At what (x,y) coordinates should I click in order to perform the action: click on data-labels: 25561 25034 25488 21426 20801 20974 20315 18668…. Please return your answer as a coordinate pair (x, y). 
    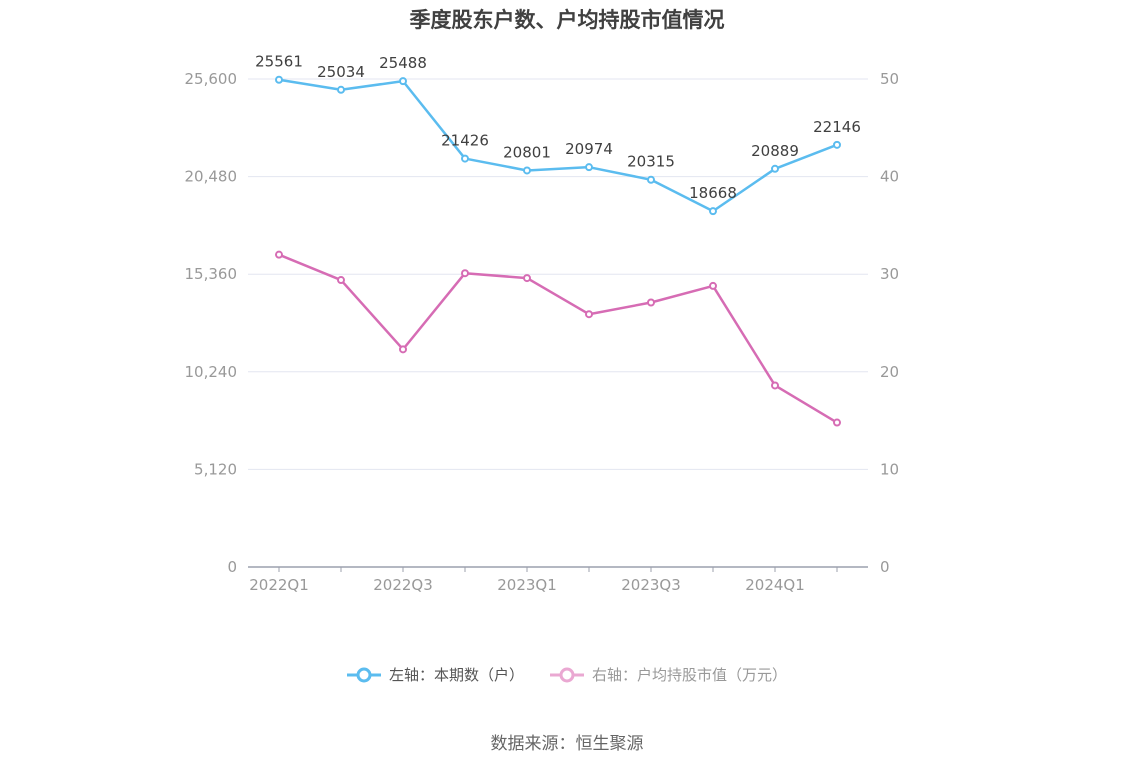
    Looking at the image, I should click on (558, 127).